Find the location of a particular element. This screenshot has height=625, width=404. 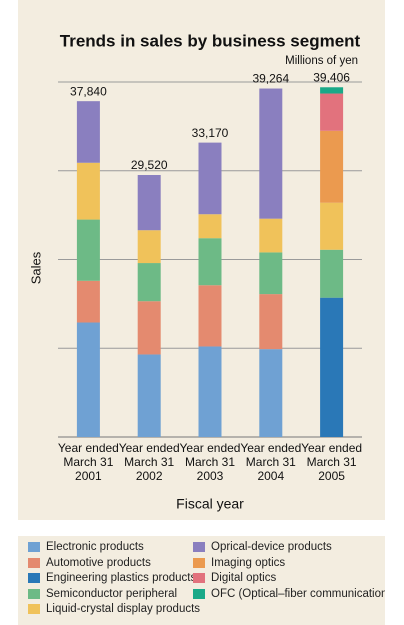

legend-label: Automotive products is located at coordinates (98, 562).